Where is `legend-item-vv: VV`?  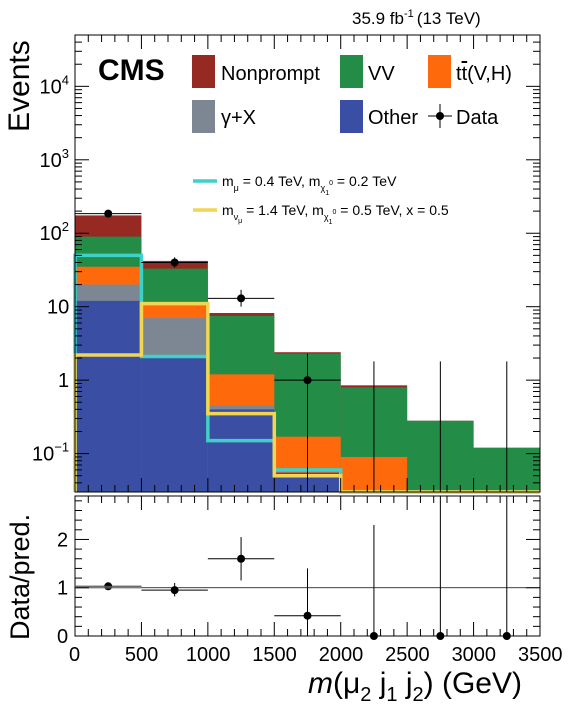 legend-item-vv: VV is located at coordinates (367, 71).